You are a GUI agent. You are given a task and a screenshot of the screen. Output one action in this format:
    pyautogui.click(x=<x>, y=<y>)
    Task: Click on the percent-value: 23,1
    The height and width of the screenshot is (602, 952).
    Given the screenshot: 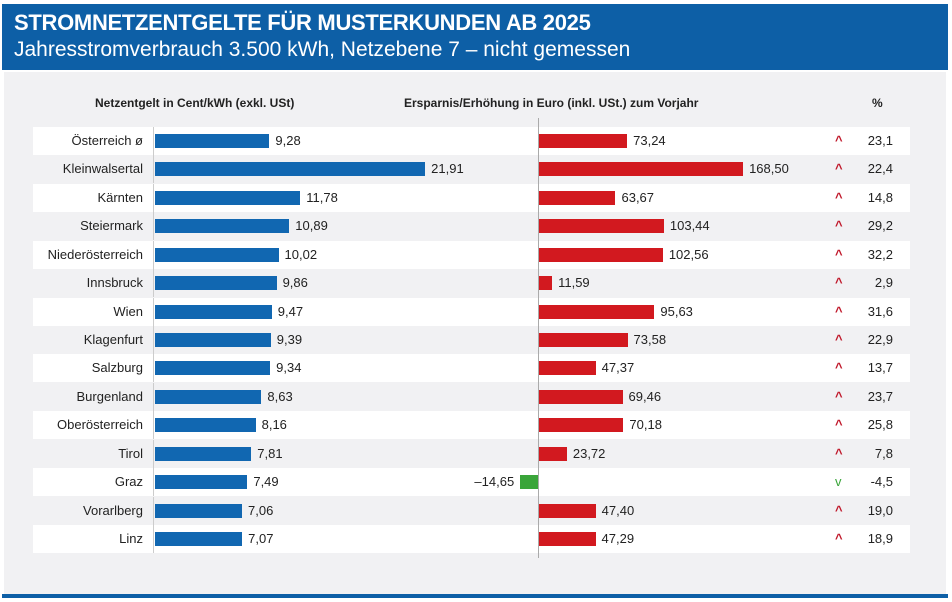 What is the action you would take?
    pyautogui.click(x=880, y=140)
    